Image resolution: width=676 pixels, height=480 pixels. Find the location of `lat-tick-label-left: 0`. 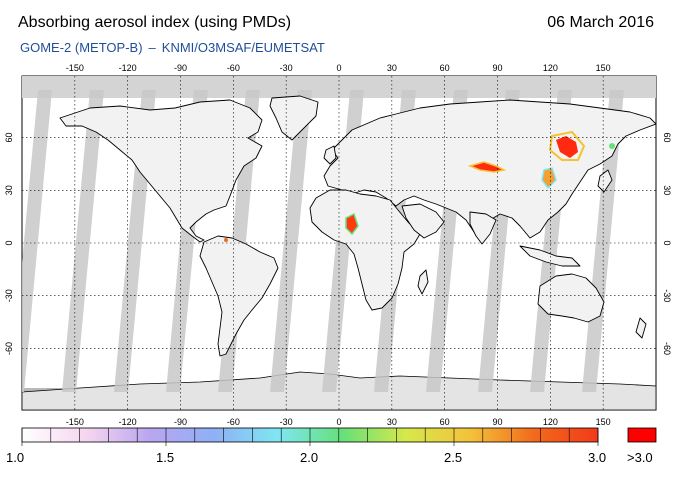

lat-tick-label-left: 0 is located at coordinates (9, 242).